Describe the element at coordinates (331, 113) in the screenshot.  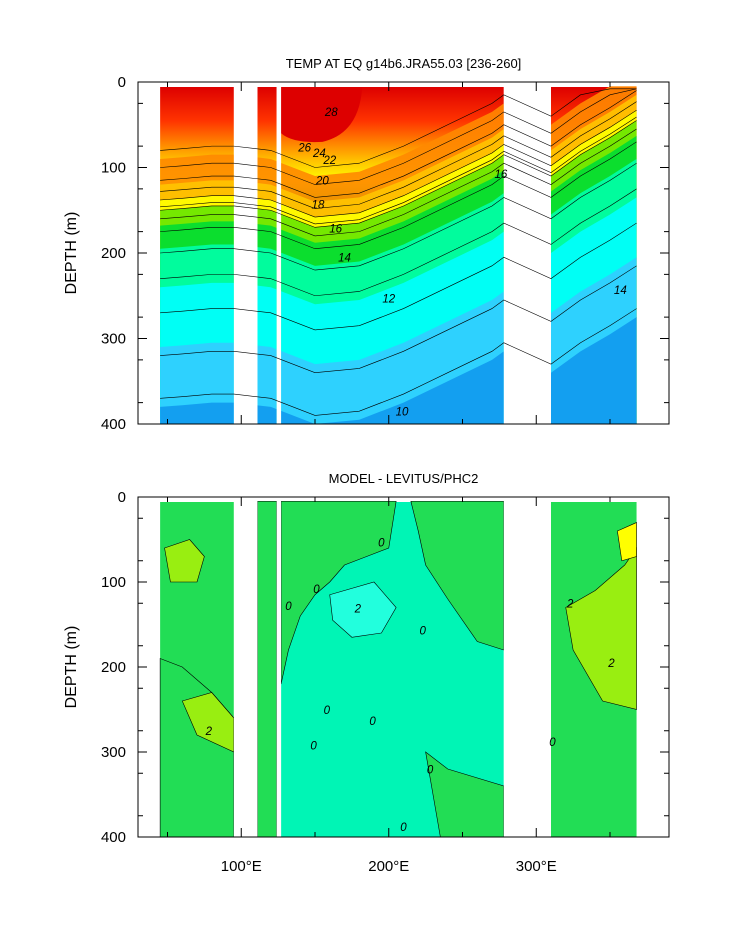
I see `contour-label: 28` at that location.